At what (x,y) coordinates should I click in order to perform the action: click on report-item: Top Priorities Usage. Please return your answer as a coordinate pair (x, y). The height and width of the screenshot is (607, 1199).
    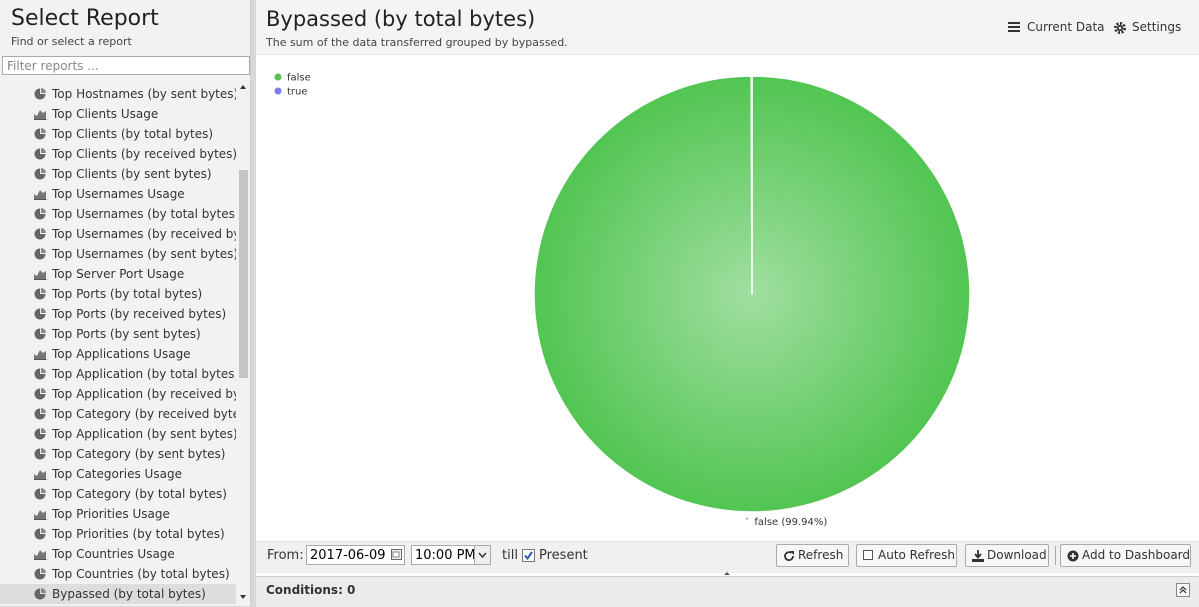
    Looking at the image, I should click on (118, 514).